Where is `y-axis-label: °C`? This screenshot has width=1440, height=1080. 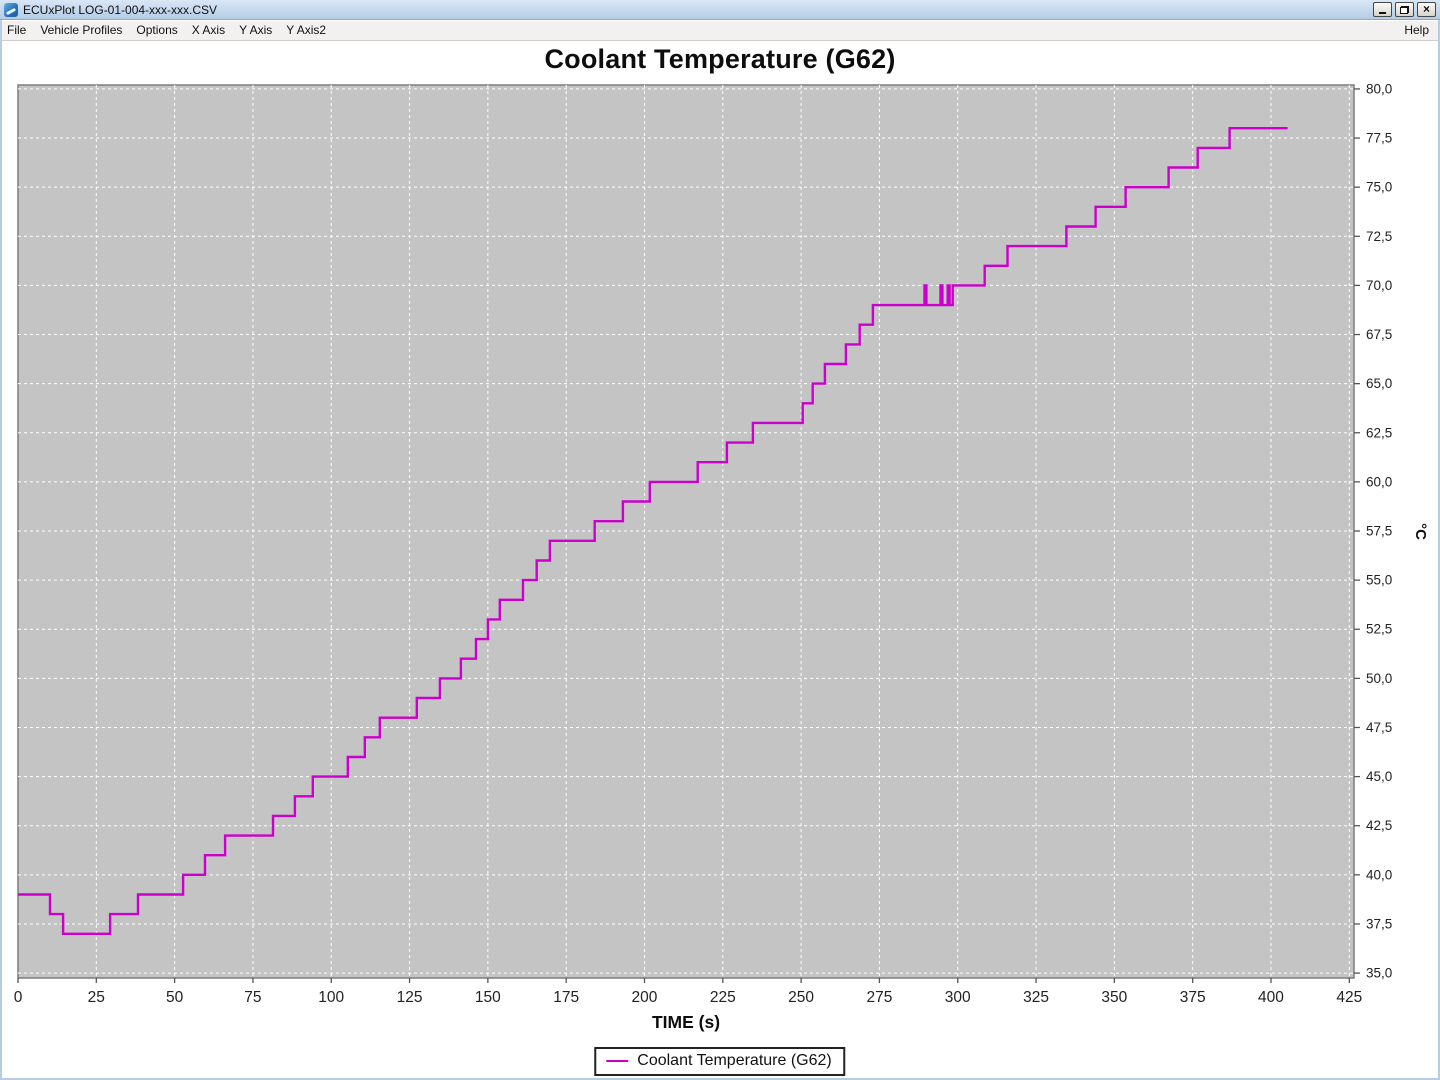 y-axis-label: °C is located at coordinates (1420, 531).